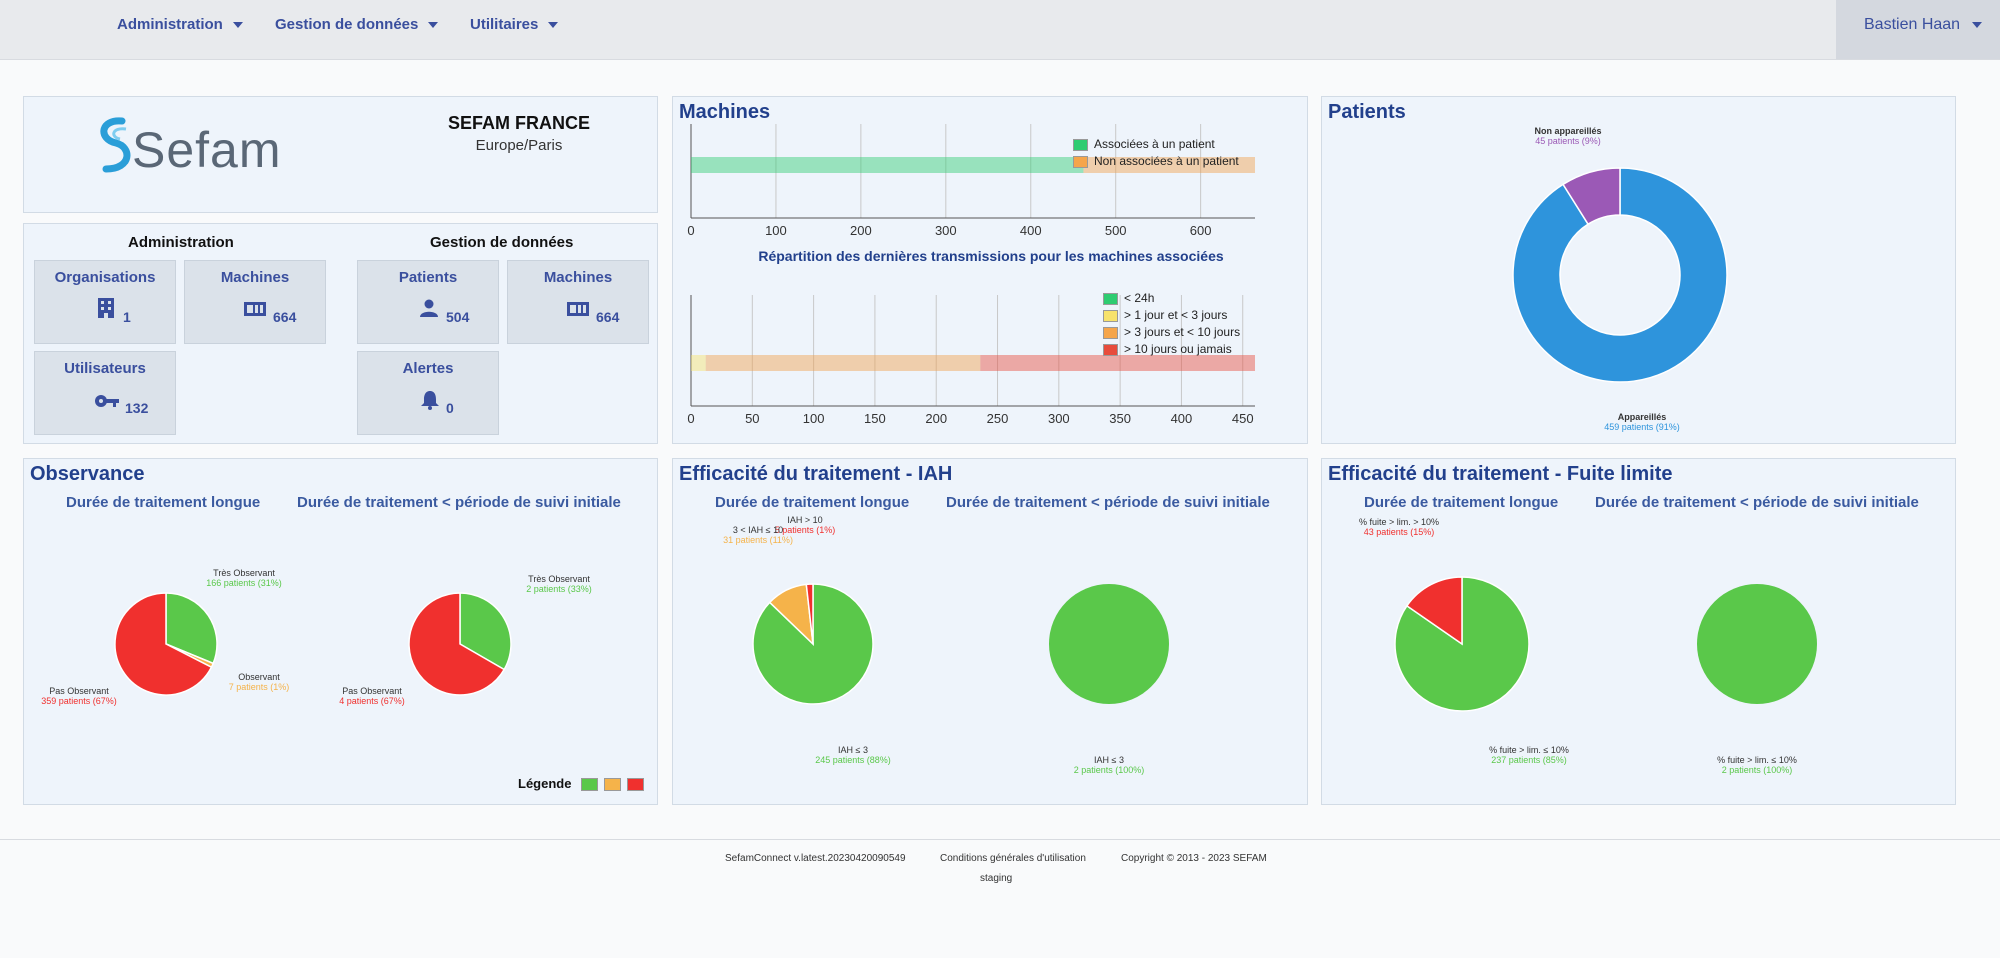 The height and width of the screenshot is (958, 2000). I want to click on label-title: Observant, so click(259, 677).